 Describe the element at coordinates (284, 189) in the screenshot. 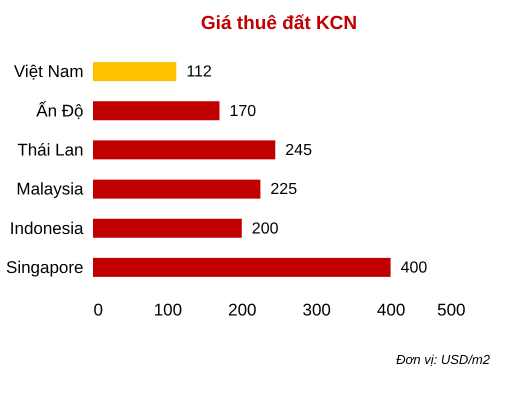

I see `data-label: 225` at that location.